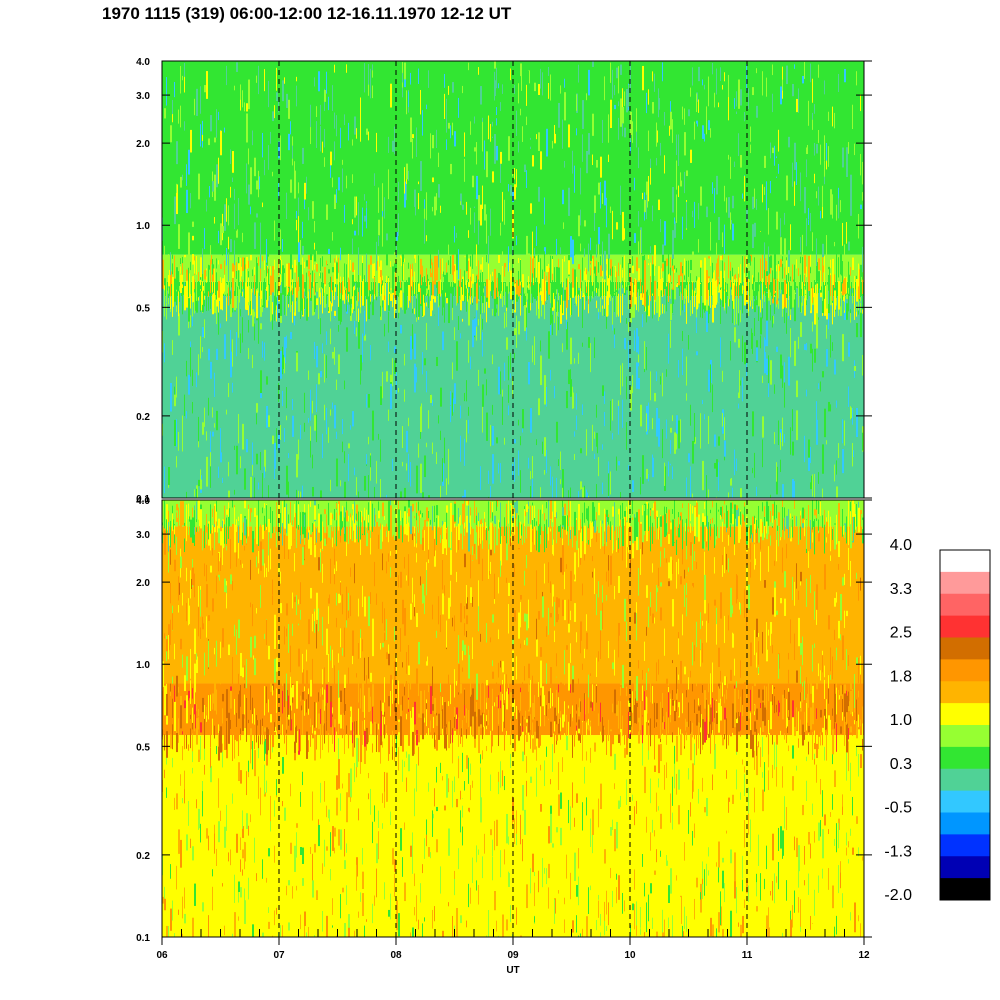  Describe the element at coordinates (898, 895) in the screenshot. I see `colorbar-label: -2.0` at that location.